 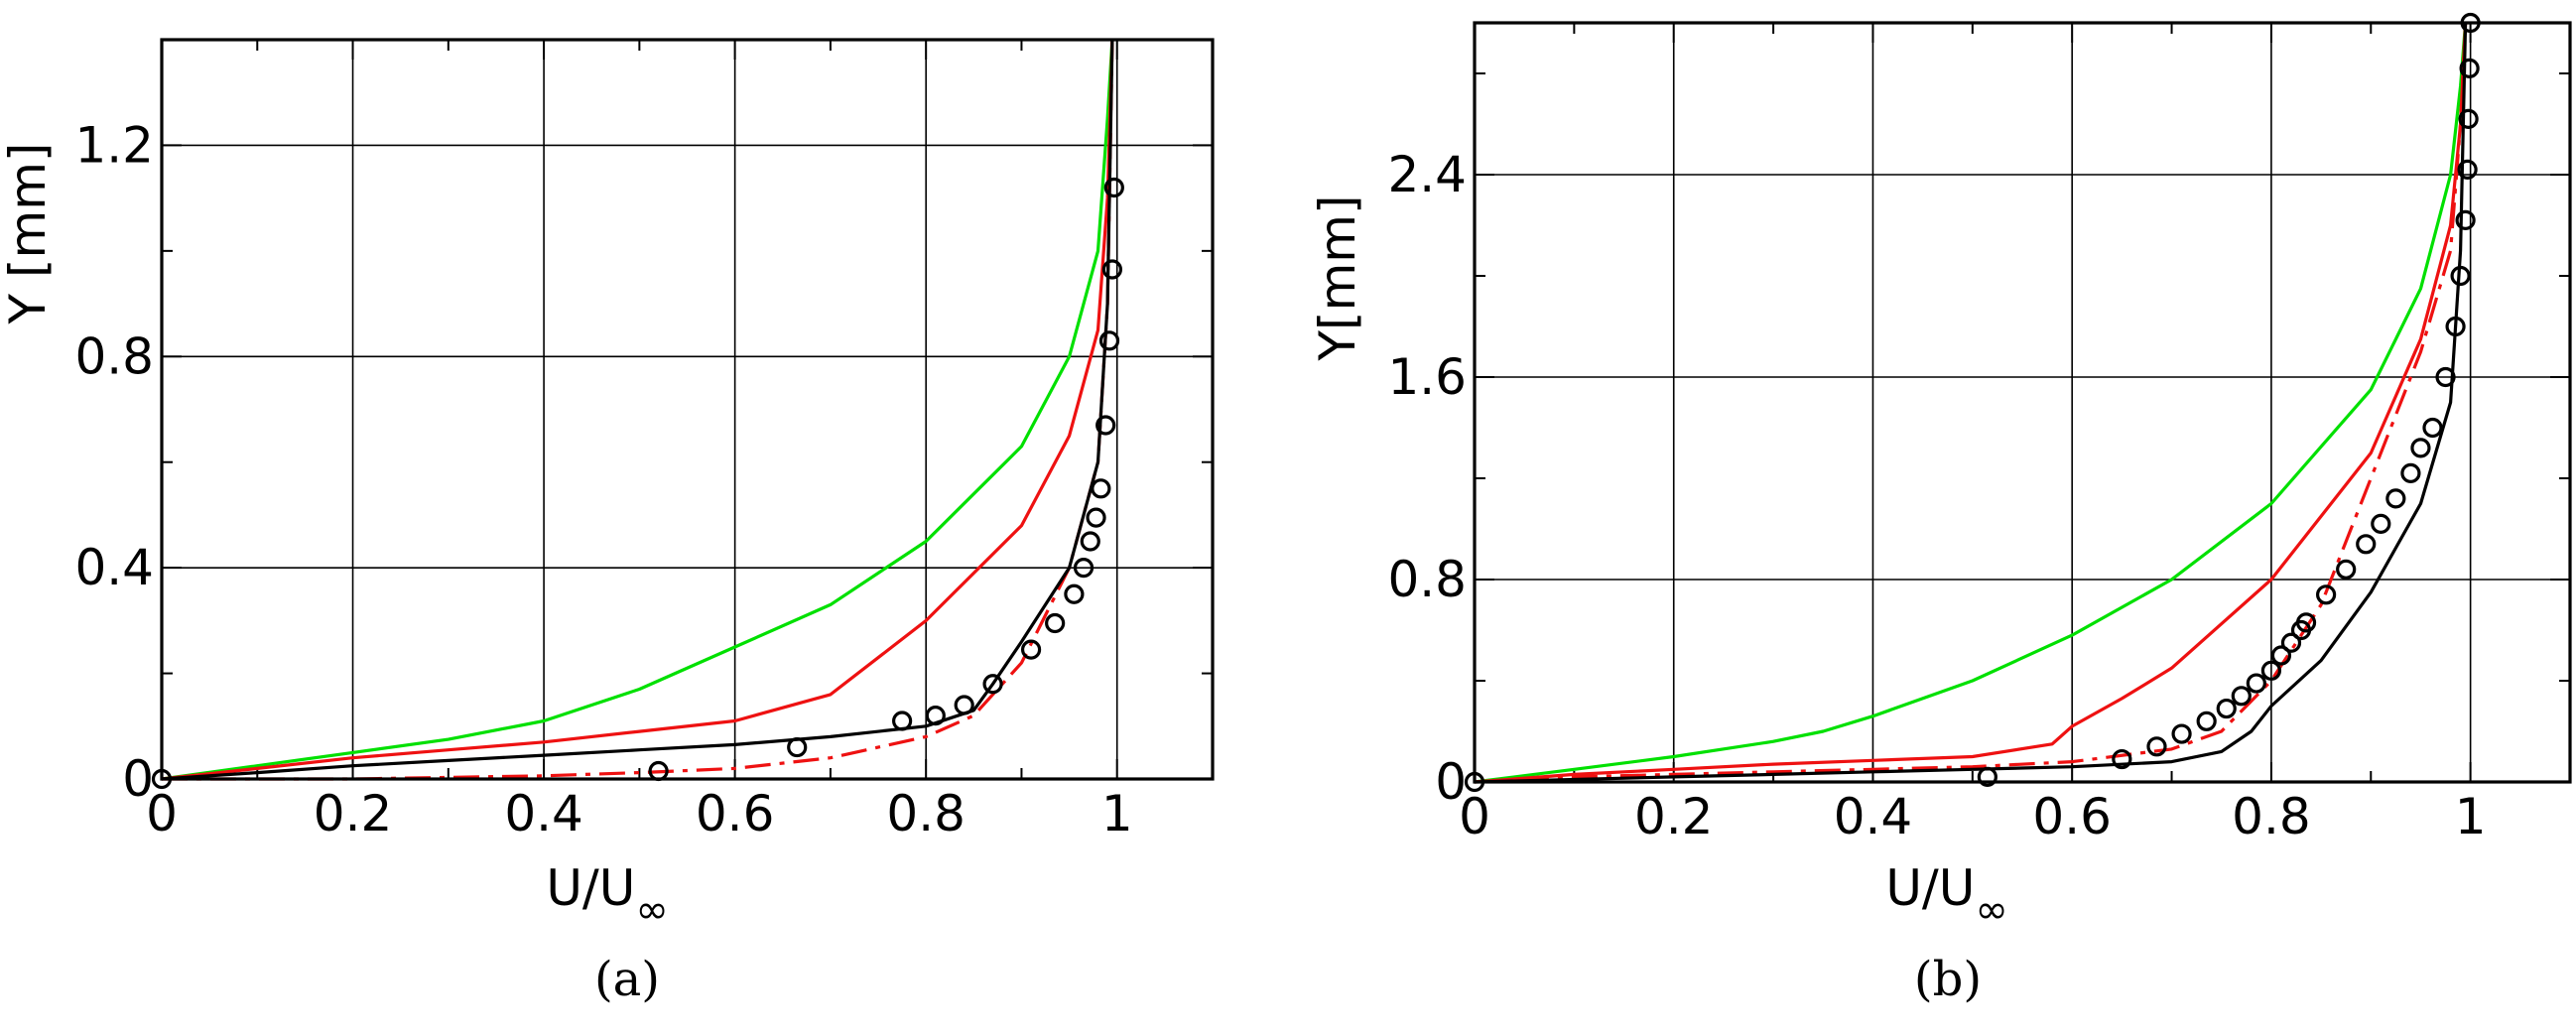 I want to click on panel-caption: (a), so click(x=627, y=979).